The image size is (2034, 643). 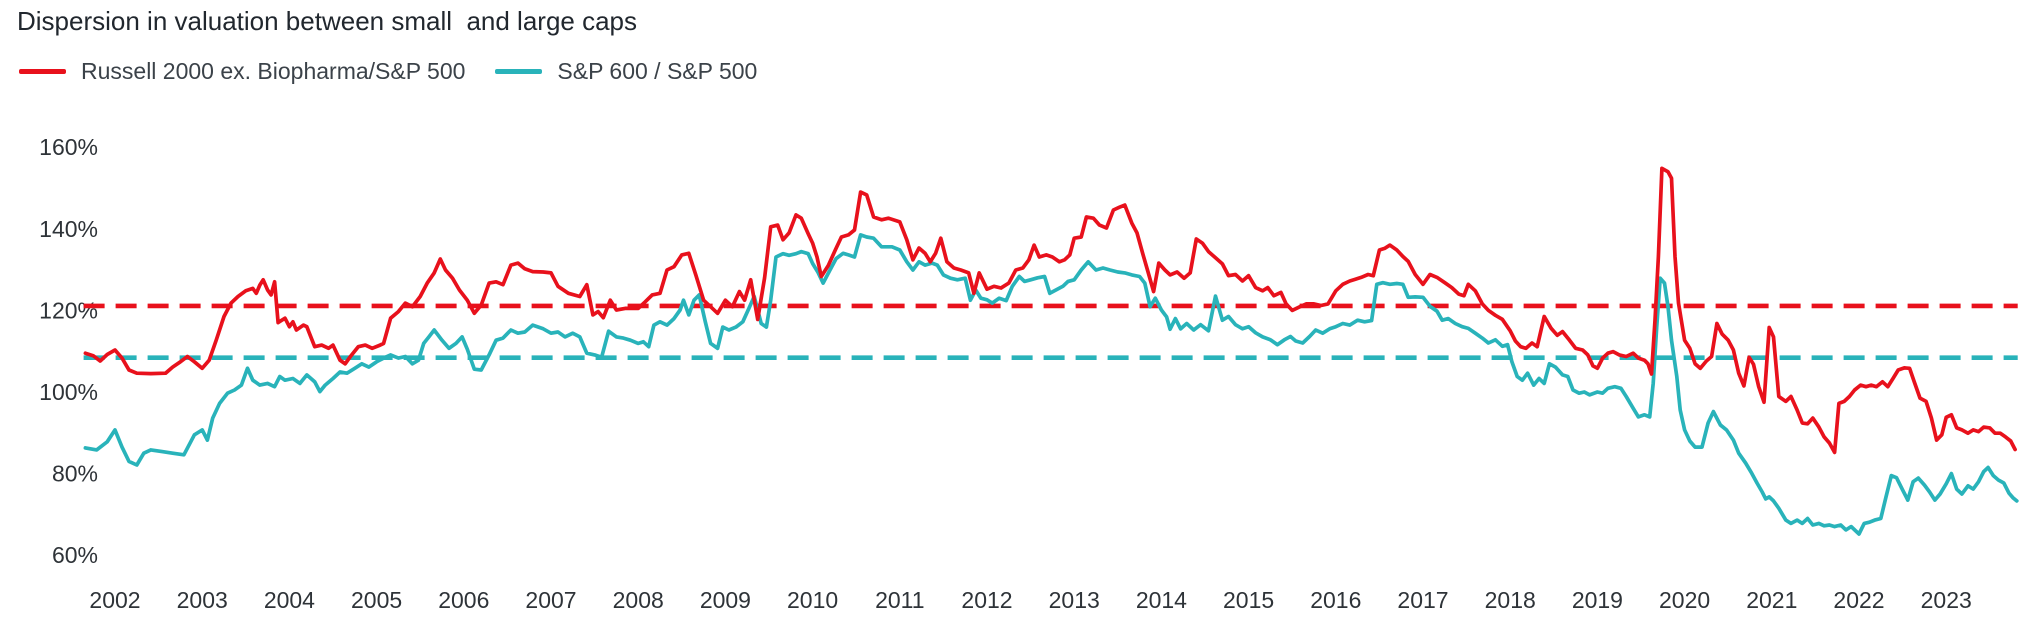 I want to click on x-axis-tick-2022: 2022, so click(x=1858, y=600).